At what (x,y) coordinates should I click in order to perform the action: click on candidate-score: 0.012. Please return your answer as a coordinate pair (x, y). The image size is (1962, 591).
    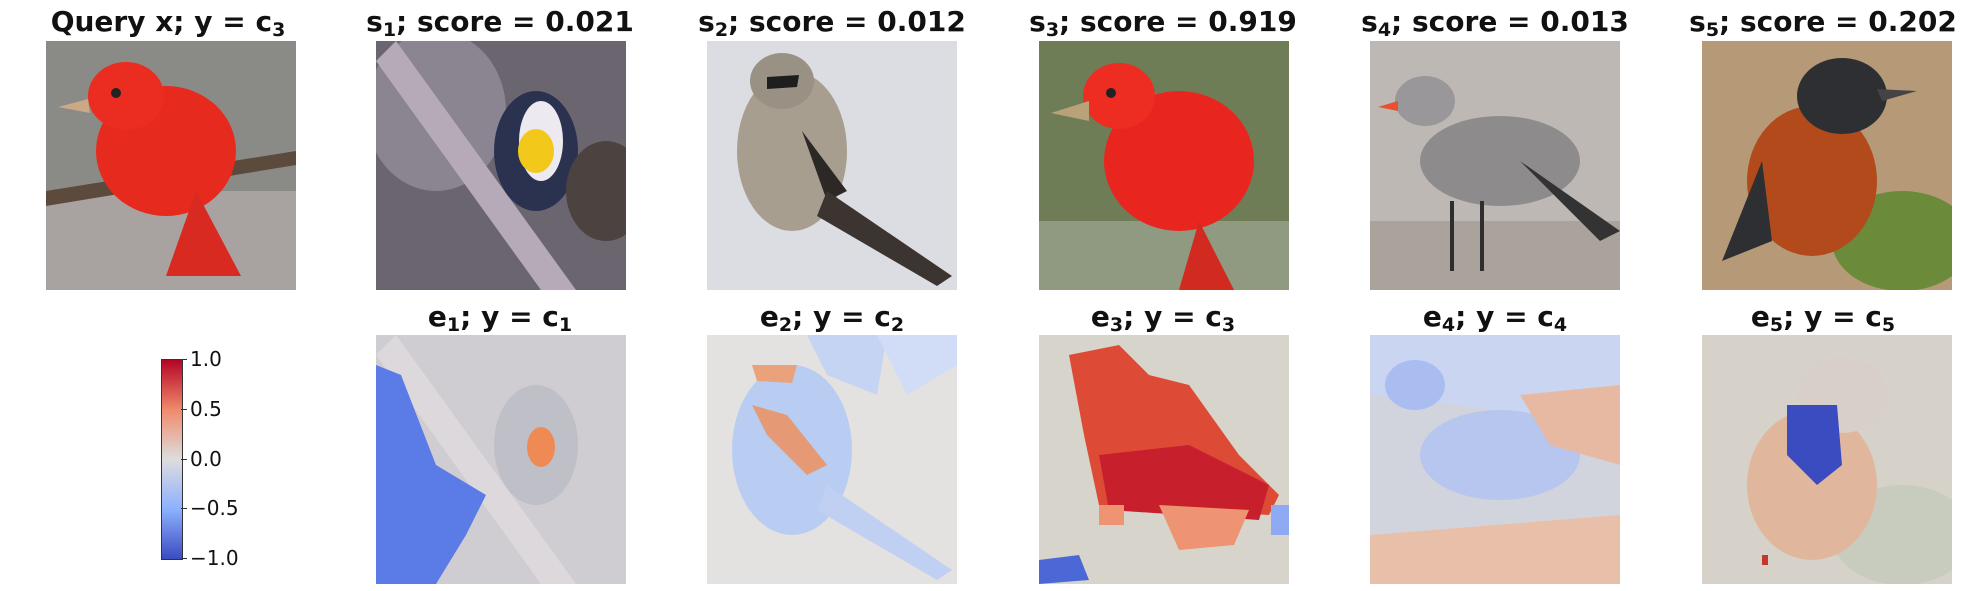
    Looking at the image, I should click on (921, 21).